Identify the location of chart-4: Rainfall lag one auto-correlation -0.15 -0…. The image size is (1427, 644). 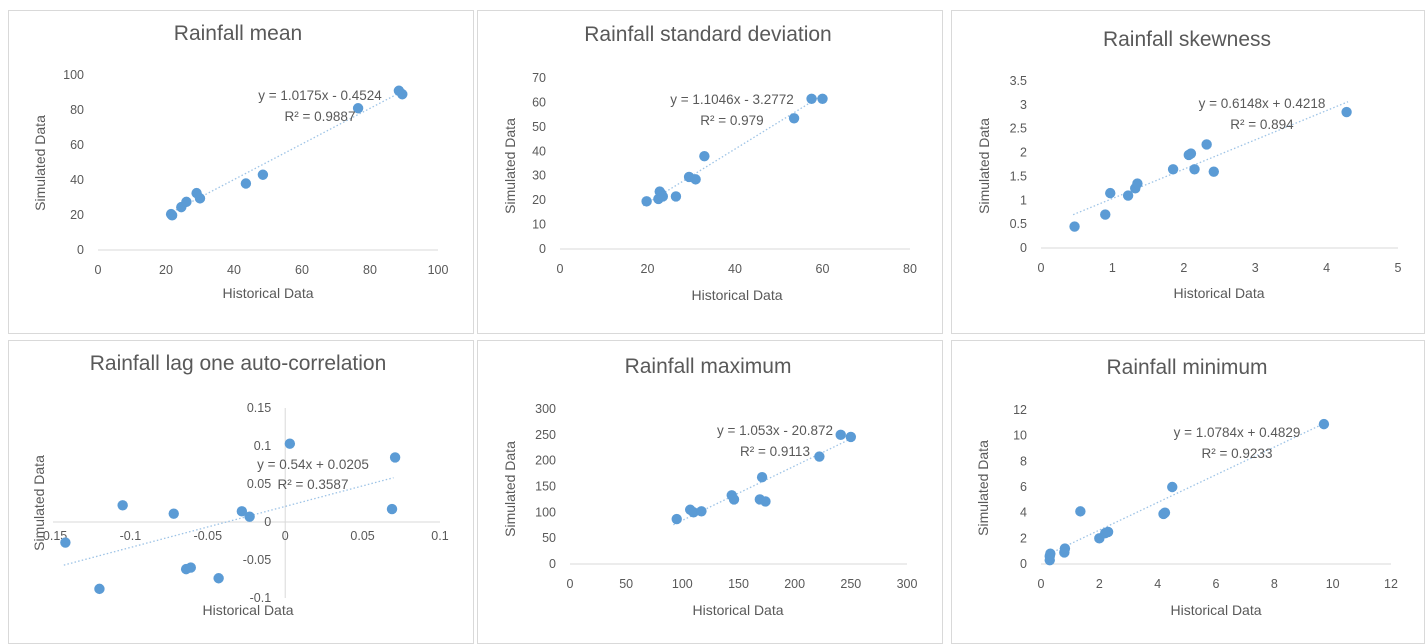
(240, 485).